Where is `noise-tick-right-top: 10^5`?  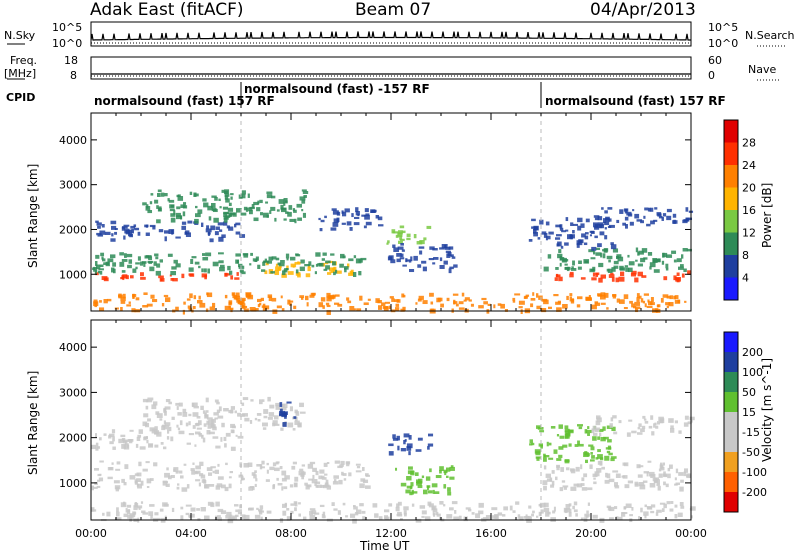
noise-tick-right-top: 10^5 is located at coordinates (723, 27).